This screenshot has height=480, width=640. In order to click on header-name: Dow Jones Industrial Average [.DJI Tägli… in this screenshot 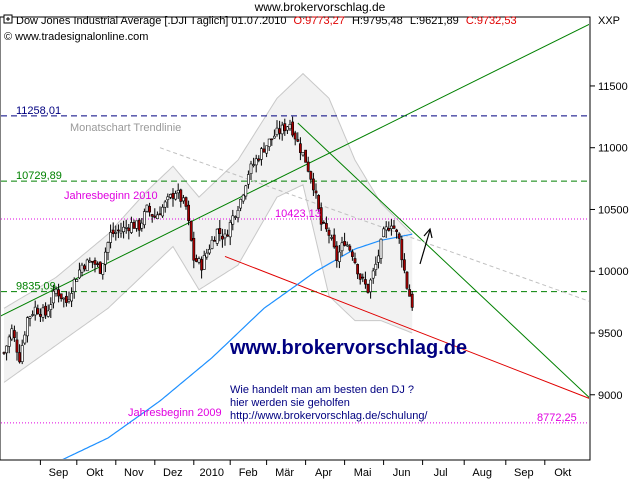, I will do `click(151, 21)`.